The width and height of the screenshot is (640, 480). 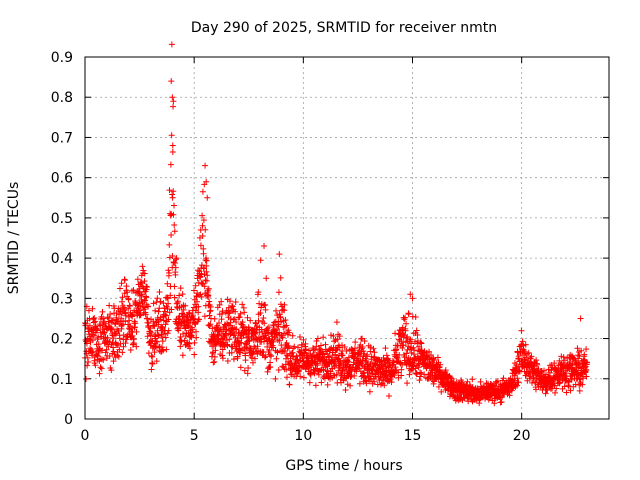 What do you see at coordinates (62, 259) in the screenshot?
I see `y-tick-label: 0.4` at bounding box center [62, 259].